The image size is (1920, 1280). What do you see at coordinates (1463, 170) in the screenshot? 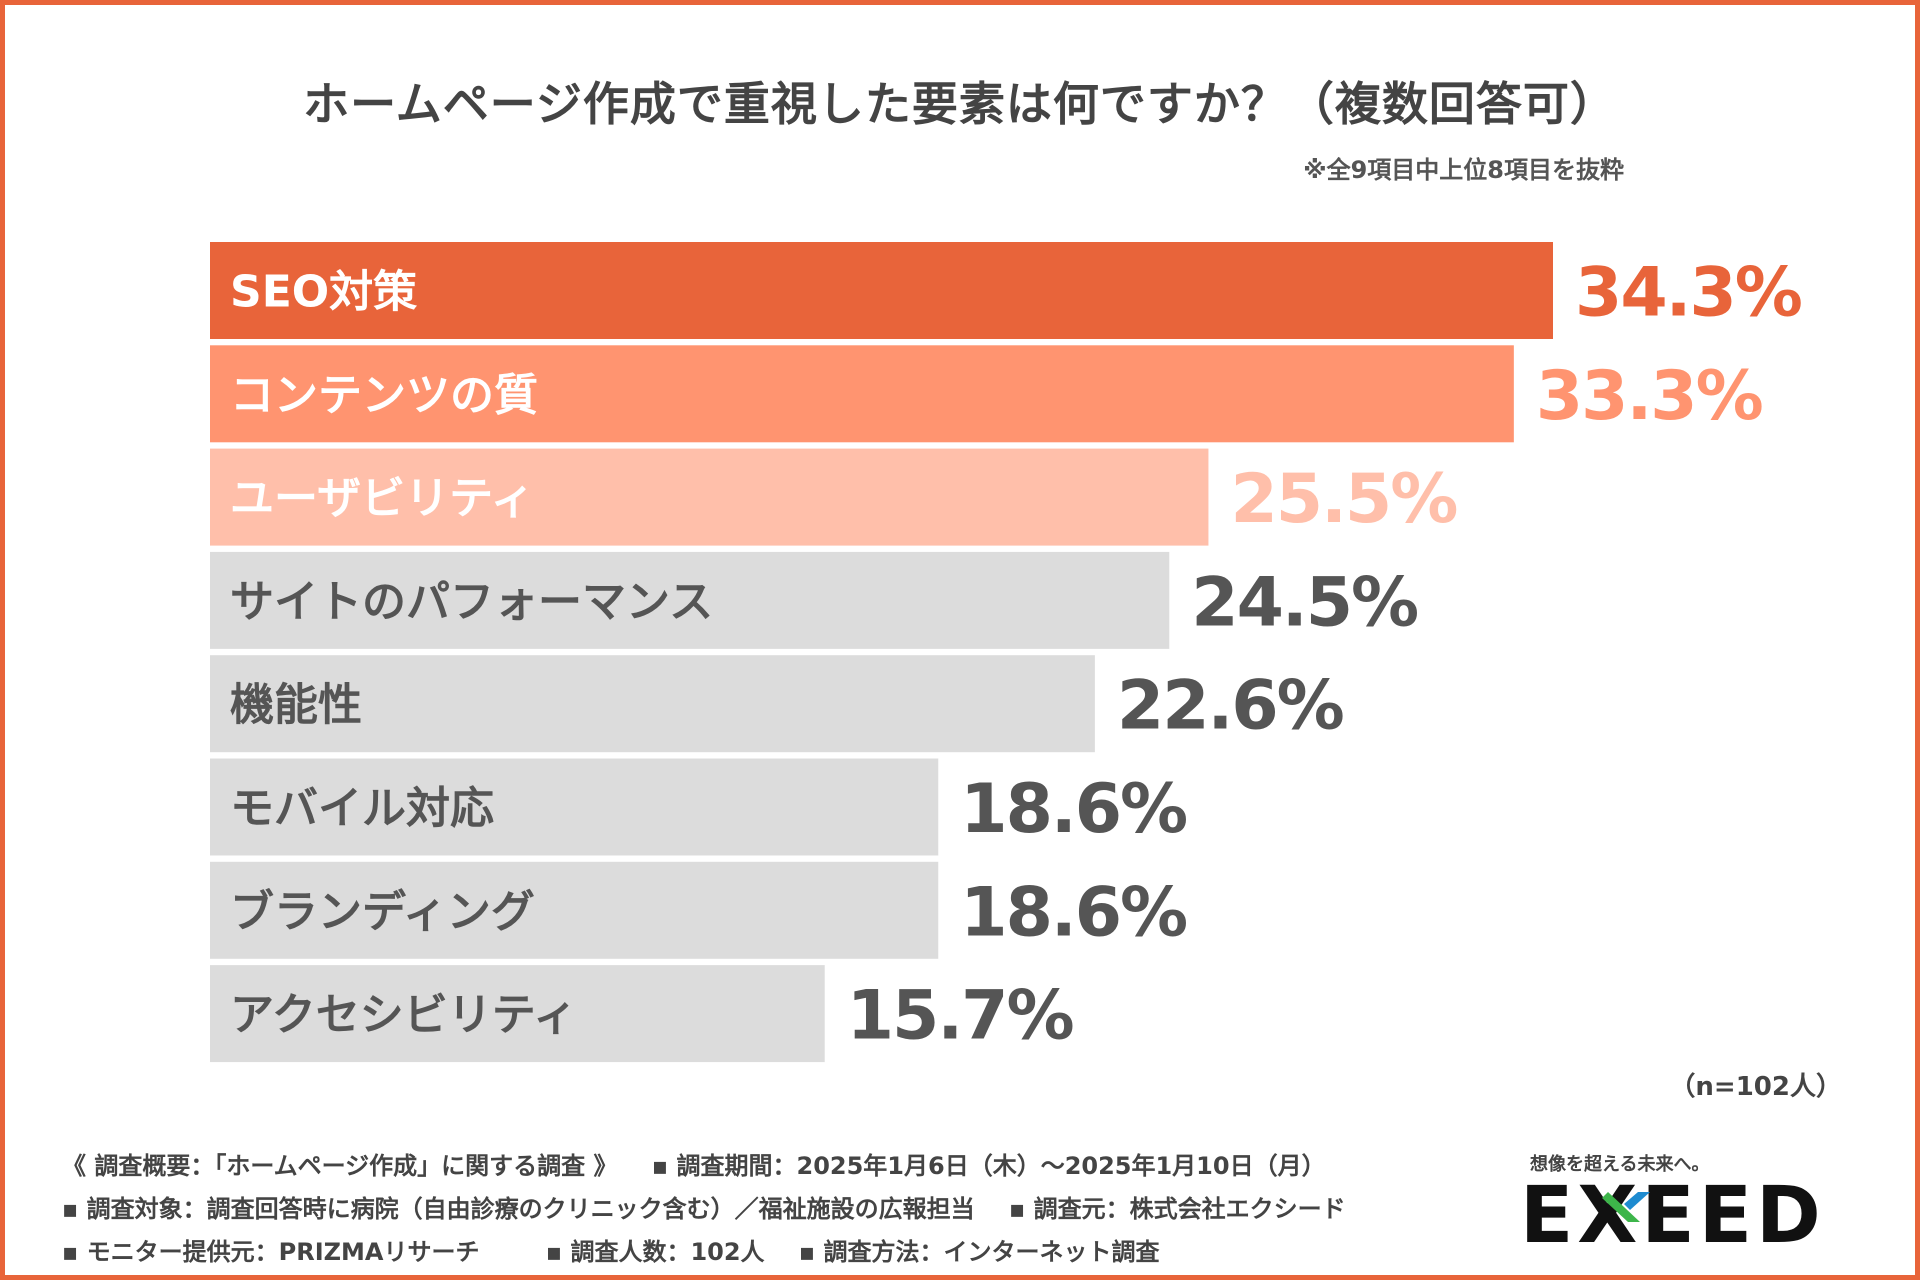
I see `chart-note: ※全9項目中上位8項目を抜粋` at bounding box center [1463, 170].